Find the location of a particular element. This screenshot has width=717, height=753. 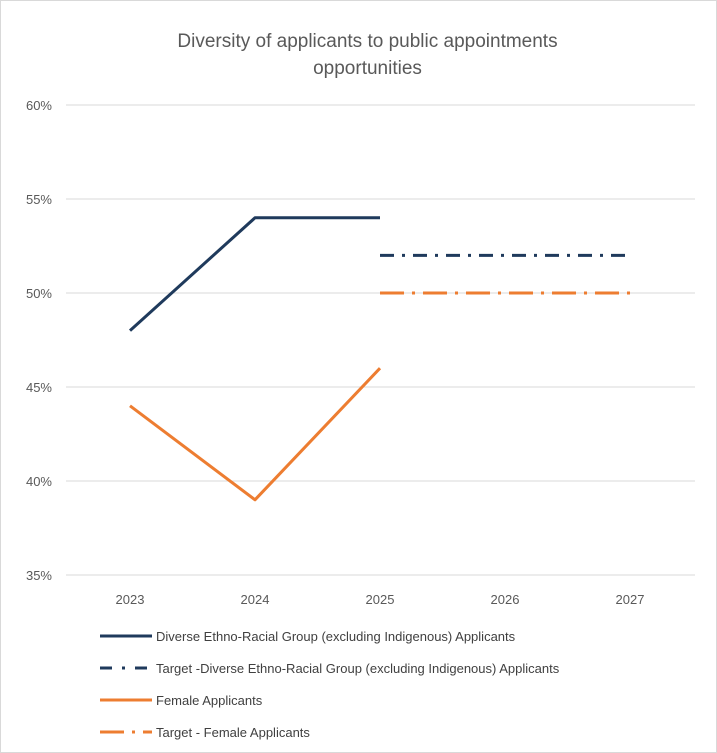

x-tick-label: 2023 is located at coordinates (130, 599).